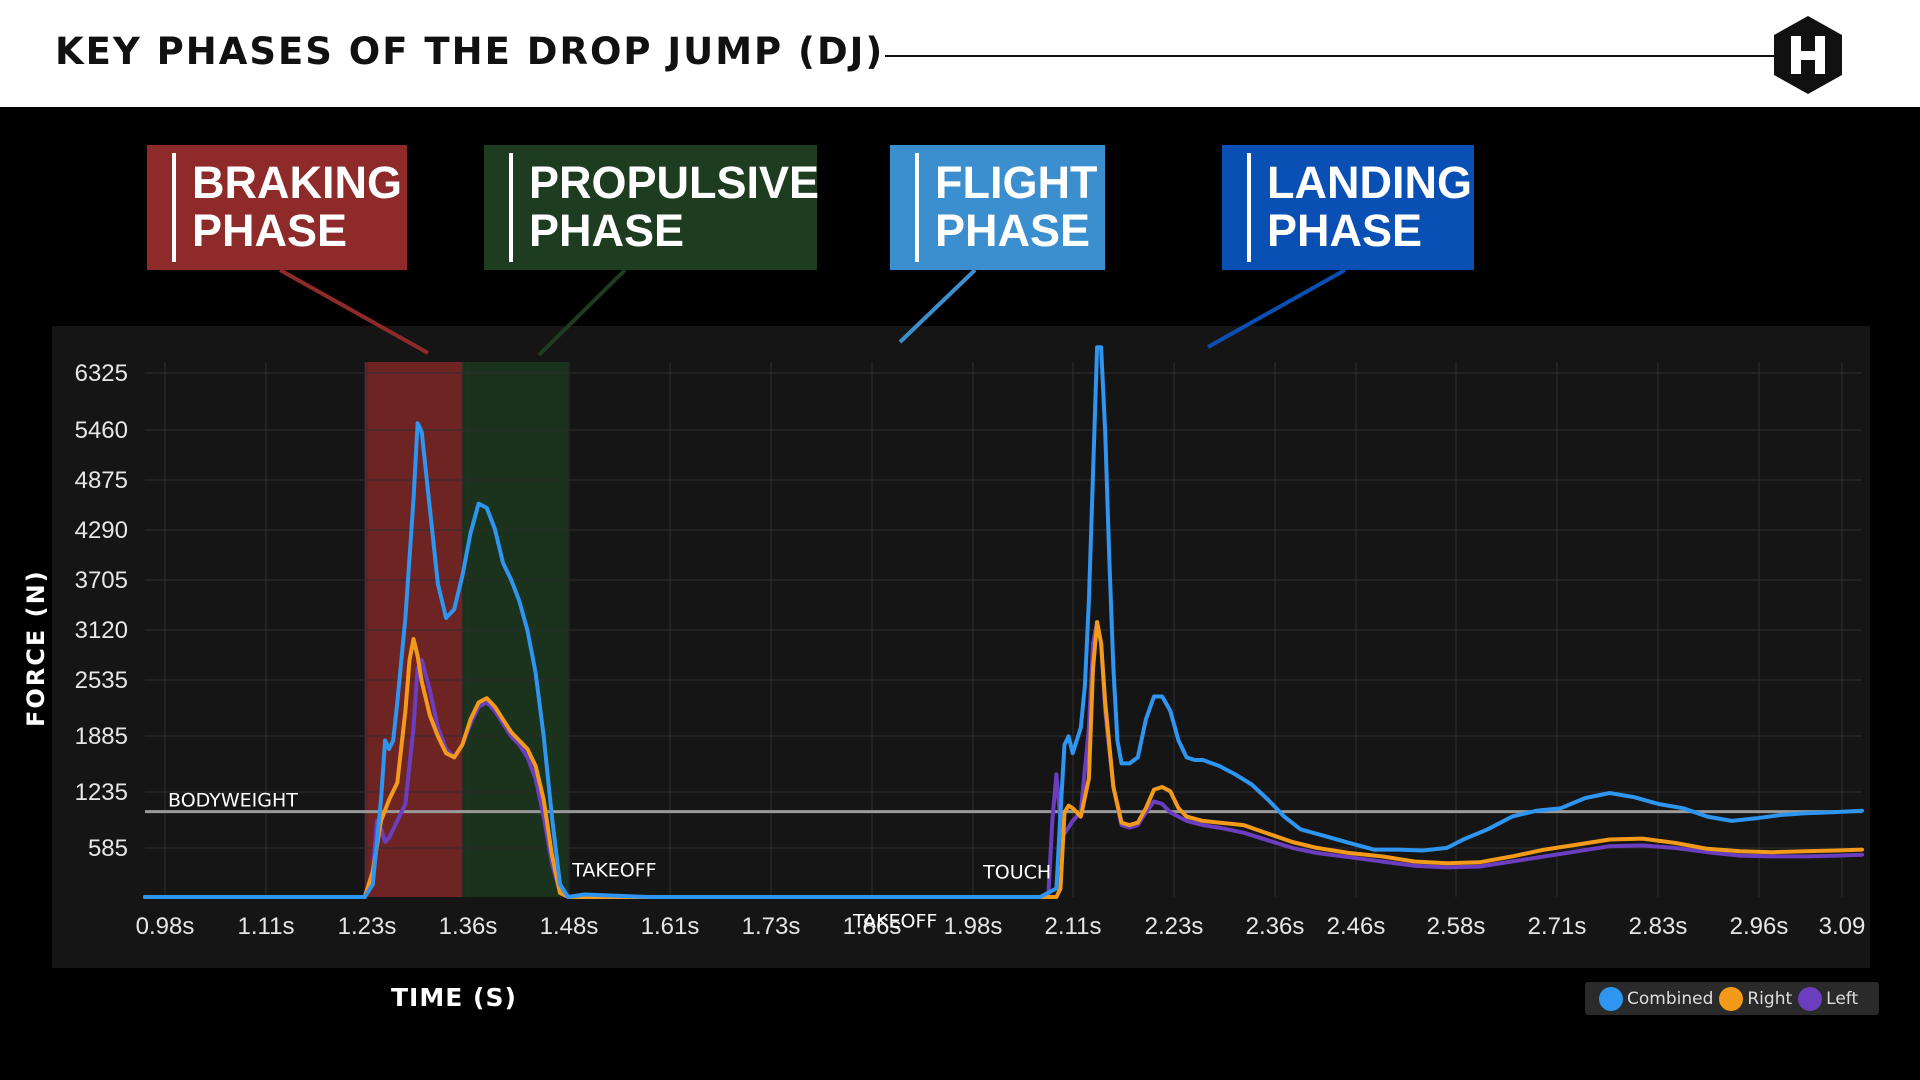 The height and width of the screenshot is (1080, 1920). What do you see at coordinates (36, 648) in the screenshot?
I see `y-axis-title: FORCE (N)` at bounding box center [36, 648].